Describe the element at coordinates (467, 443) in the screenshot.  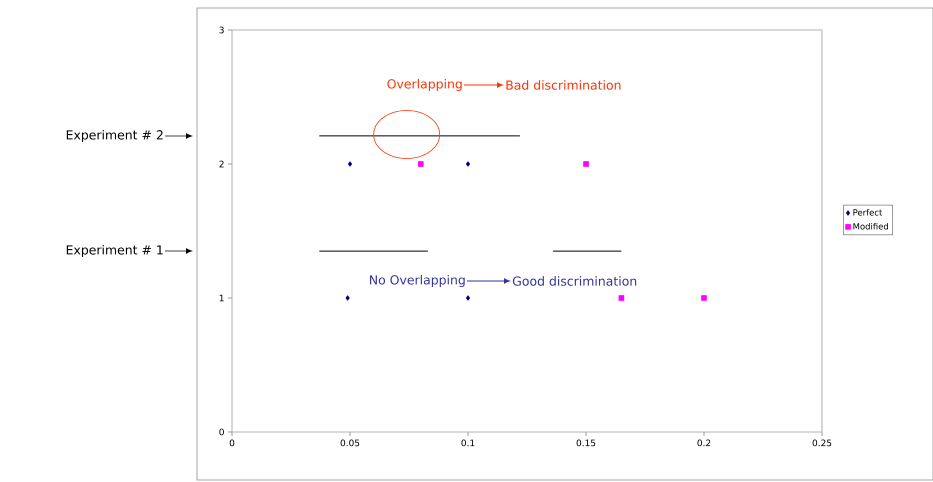
I see `x-tick-label: 0.1` at that location.